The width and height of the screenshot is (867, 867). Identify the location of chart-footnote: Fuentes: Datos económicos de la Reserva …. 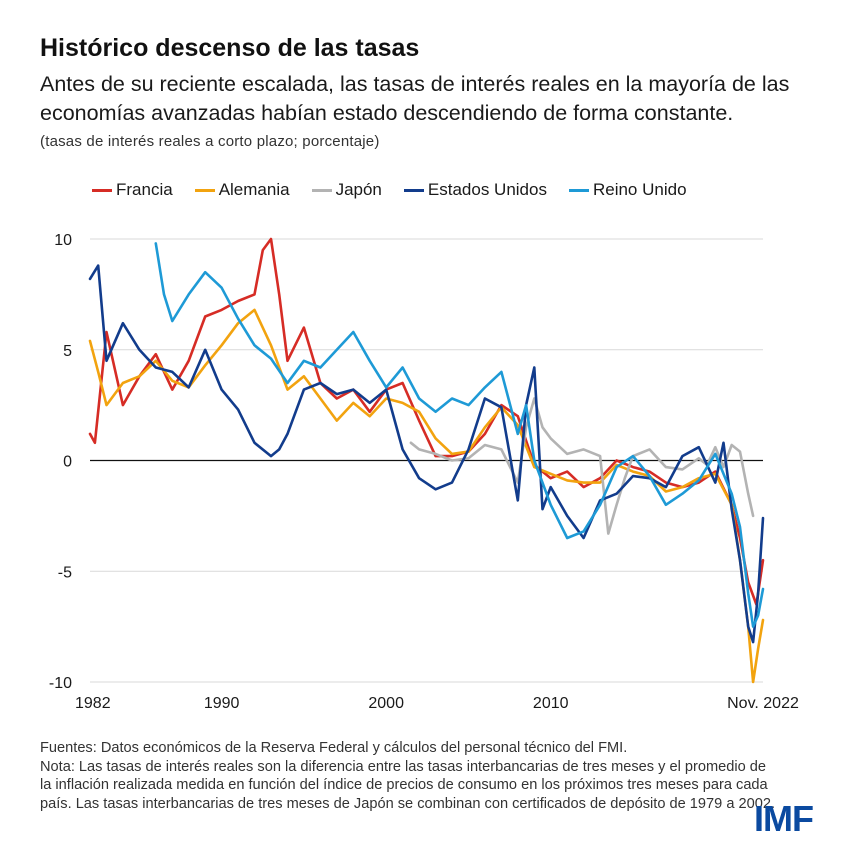
(410, 776).